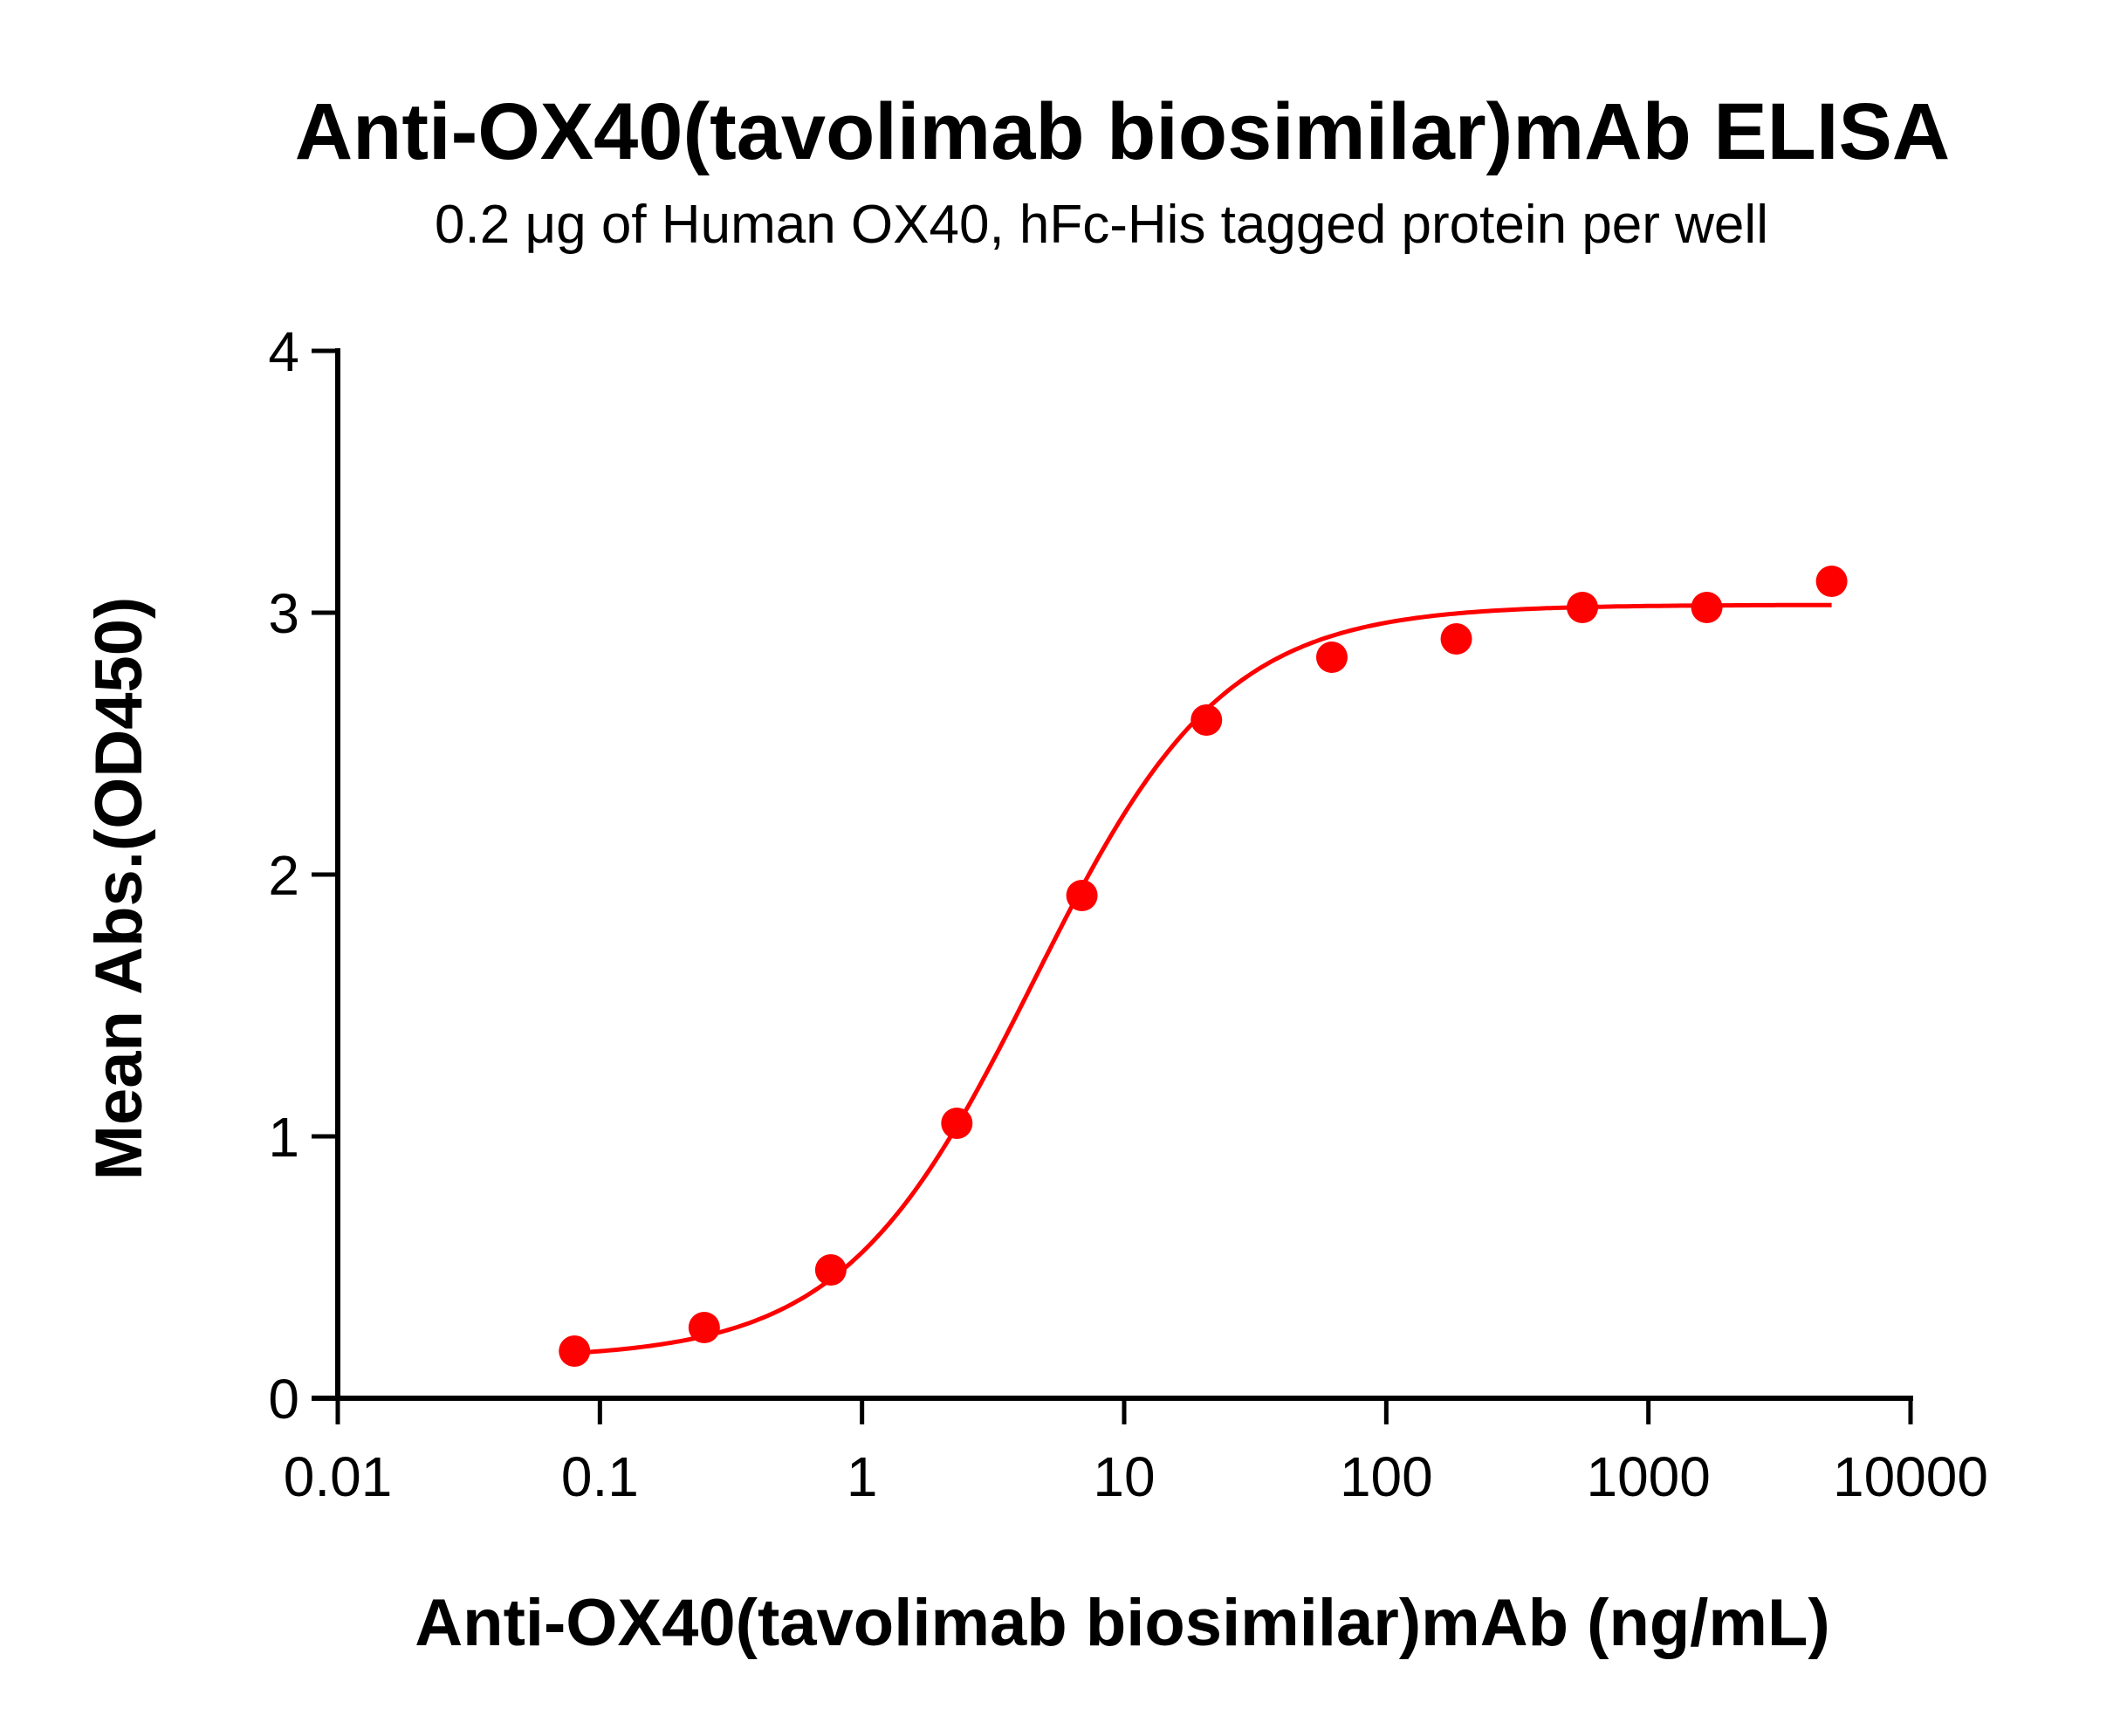 This screenshot has height=1736, width=2127. What do you see at coordinates (1648, 1477) in the screenshot?
I see `x-tick-label: 1000` at bounding box center [1648, 1477].